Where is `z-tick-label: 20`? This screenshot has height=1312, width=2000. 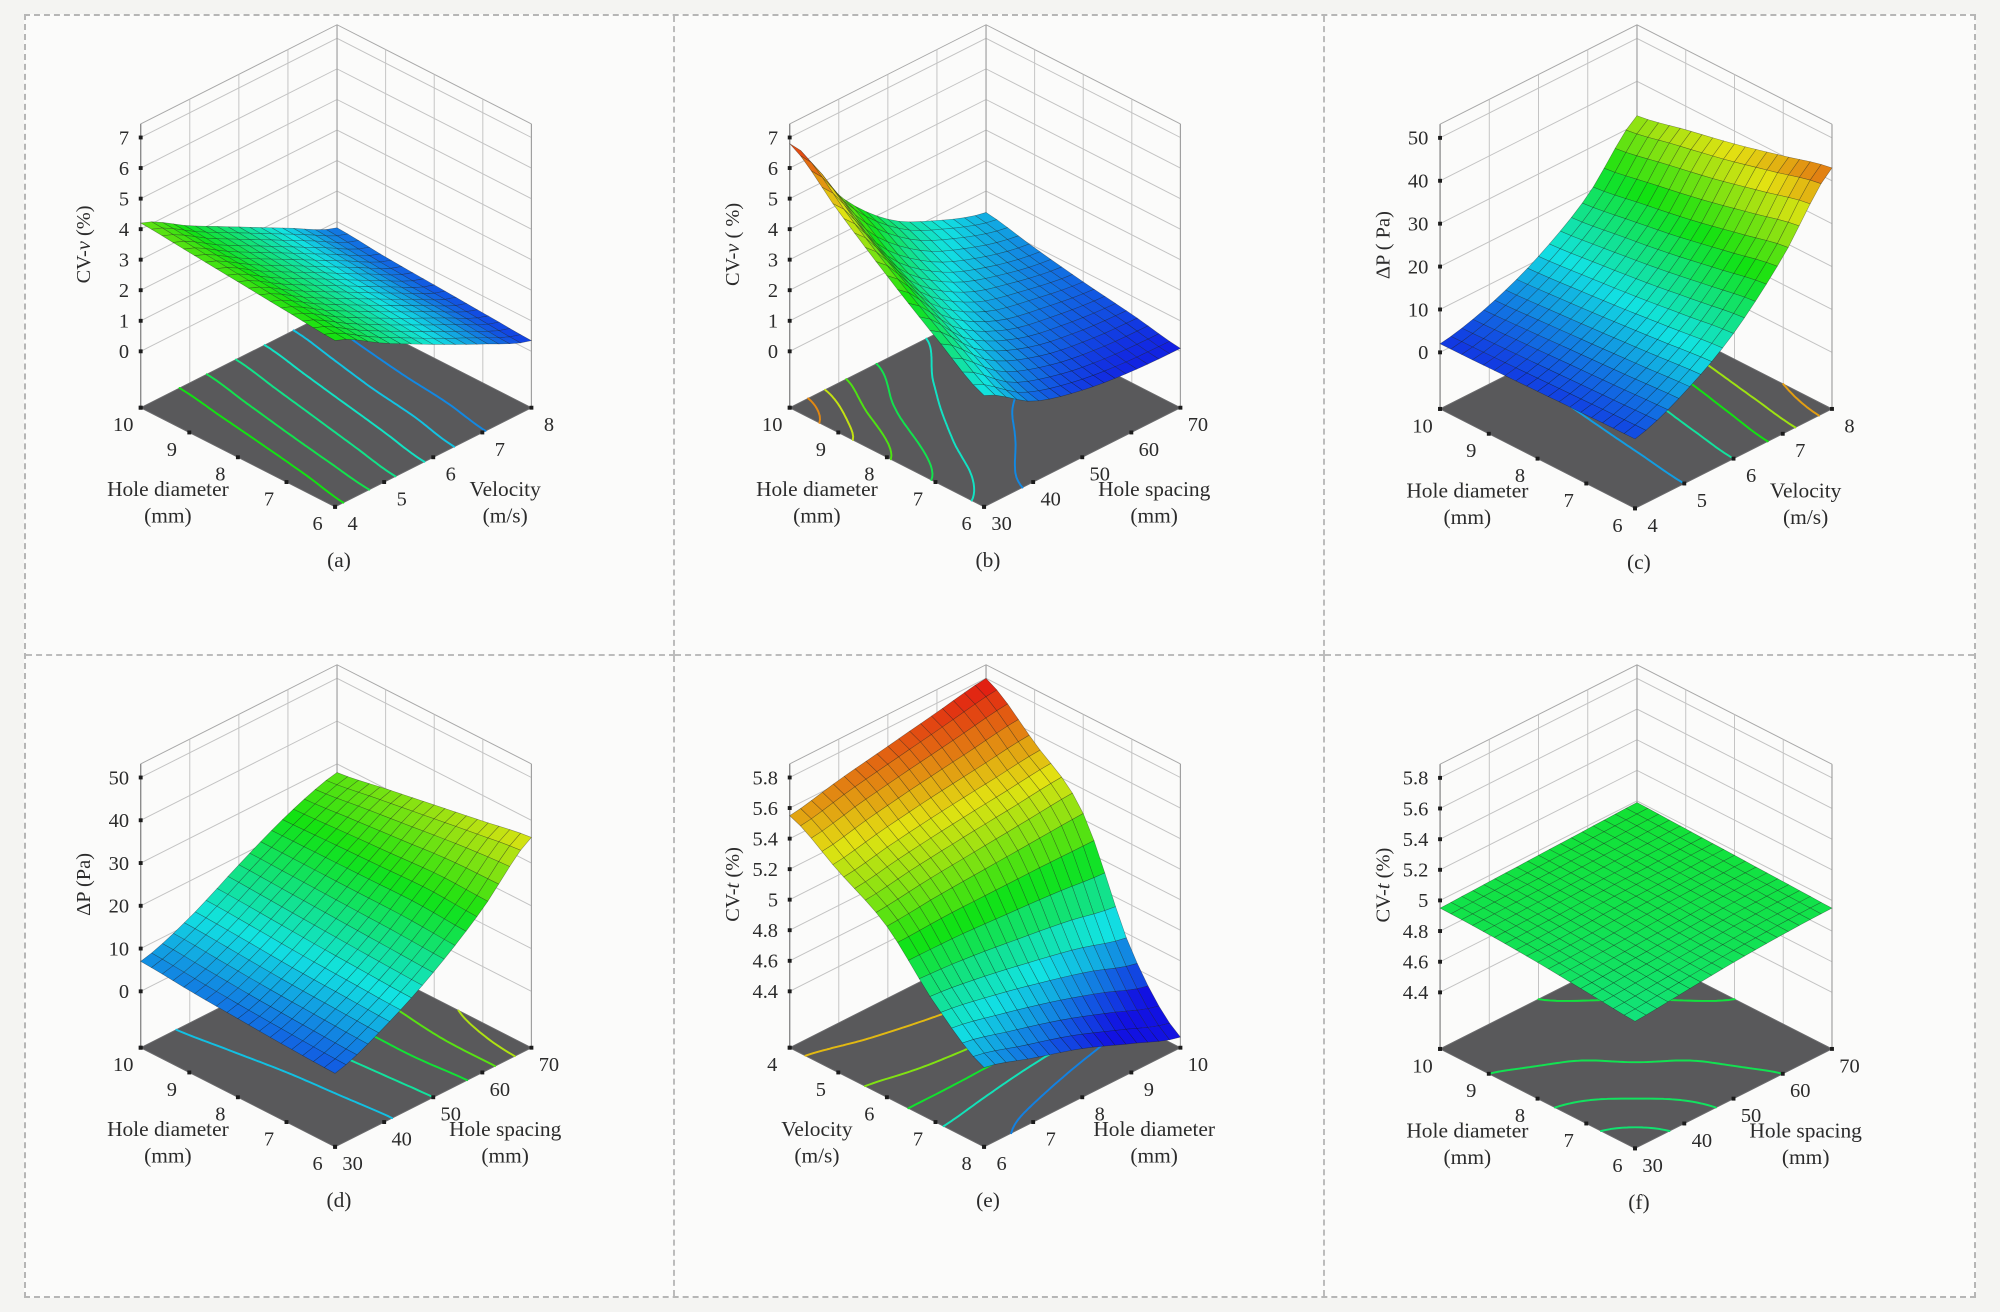 z-tick-label: 20 is located at coordinates (119, 907).